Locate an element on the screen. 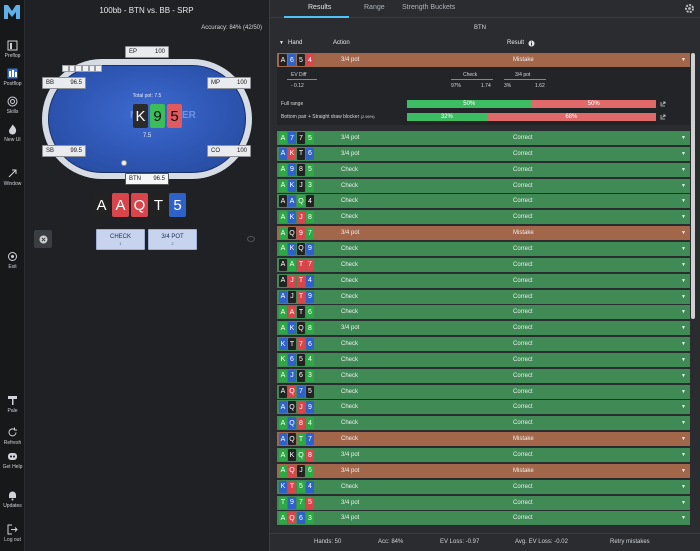 The height and width of the screenshot is (551, 700). row-action: 3/4 pot is located at coordinates (350, 138).